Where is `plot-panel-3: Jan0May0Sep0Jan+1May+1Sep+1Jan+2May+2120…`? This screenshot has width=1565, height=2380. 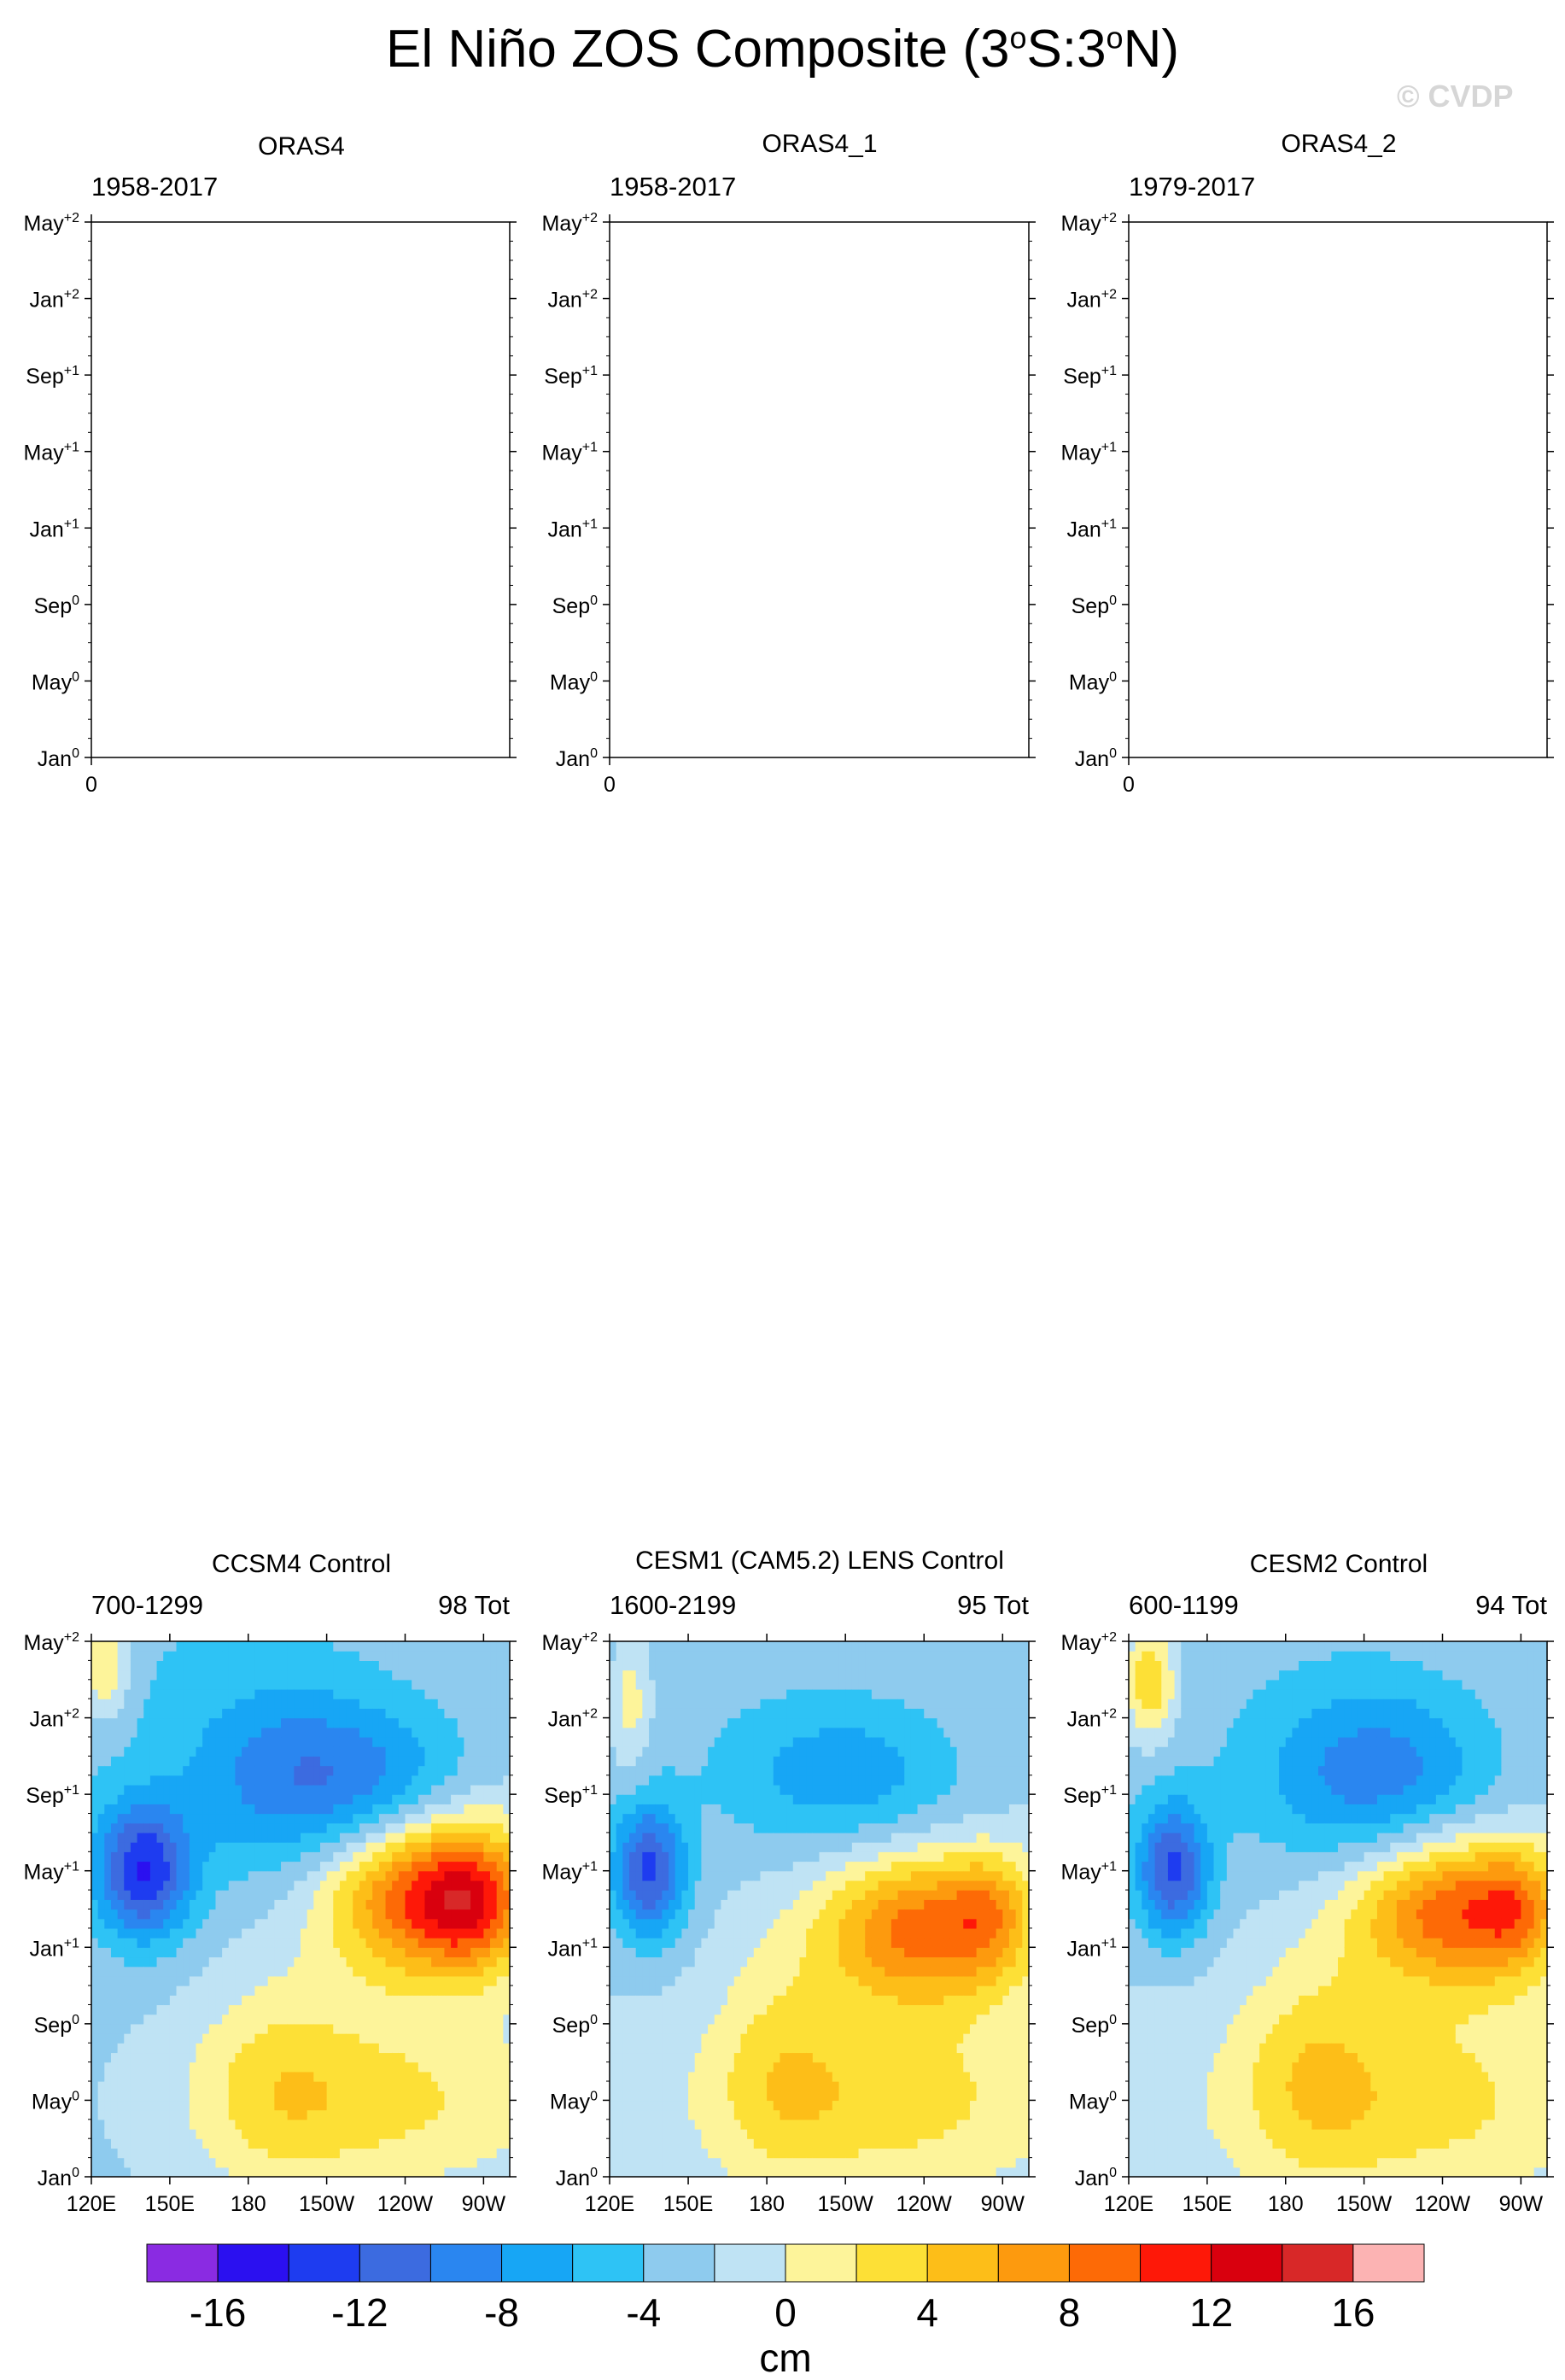
plot-panel-3: Jan0May0Sep0Jan+1May+1Sep+1Jan+2May+2120… is located at coordinates (270, 1923).